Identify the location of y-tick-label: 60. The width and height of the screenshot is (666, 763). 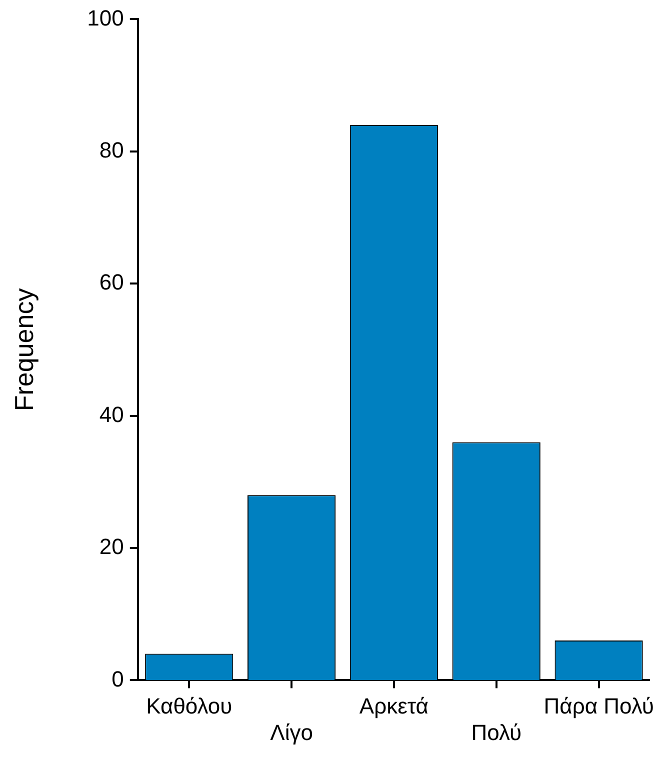
(111, 282).